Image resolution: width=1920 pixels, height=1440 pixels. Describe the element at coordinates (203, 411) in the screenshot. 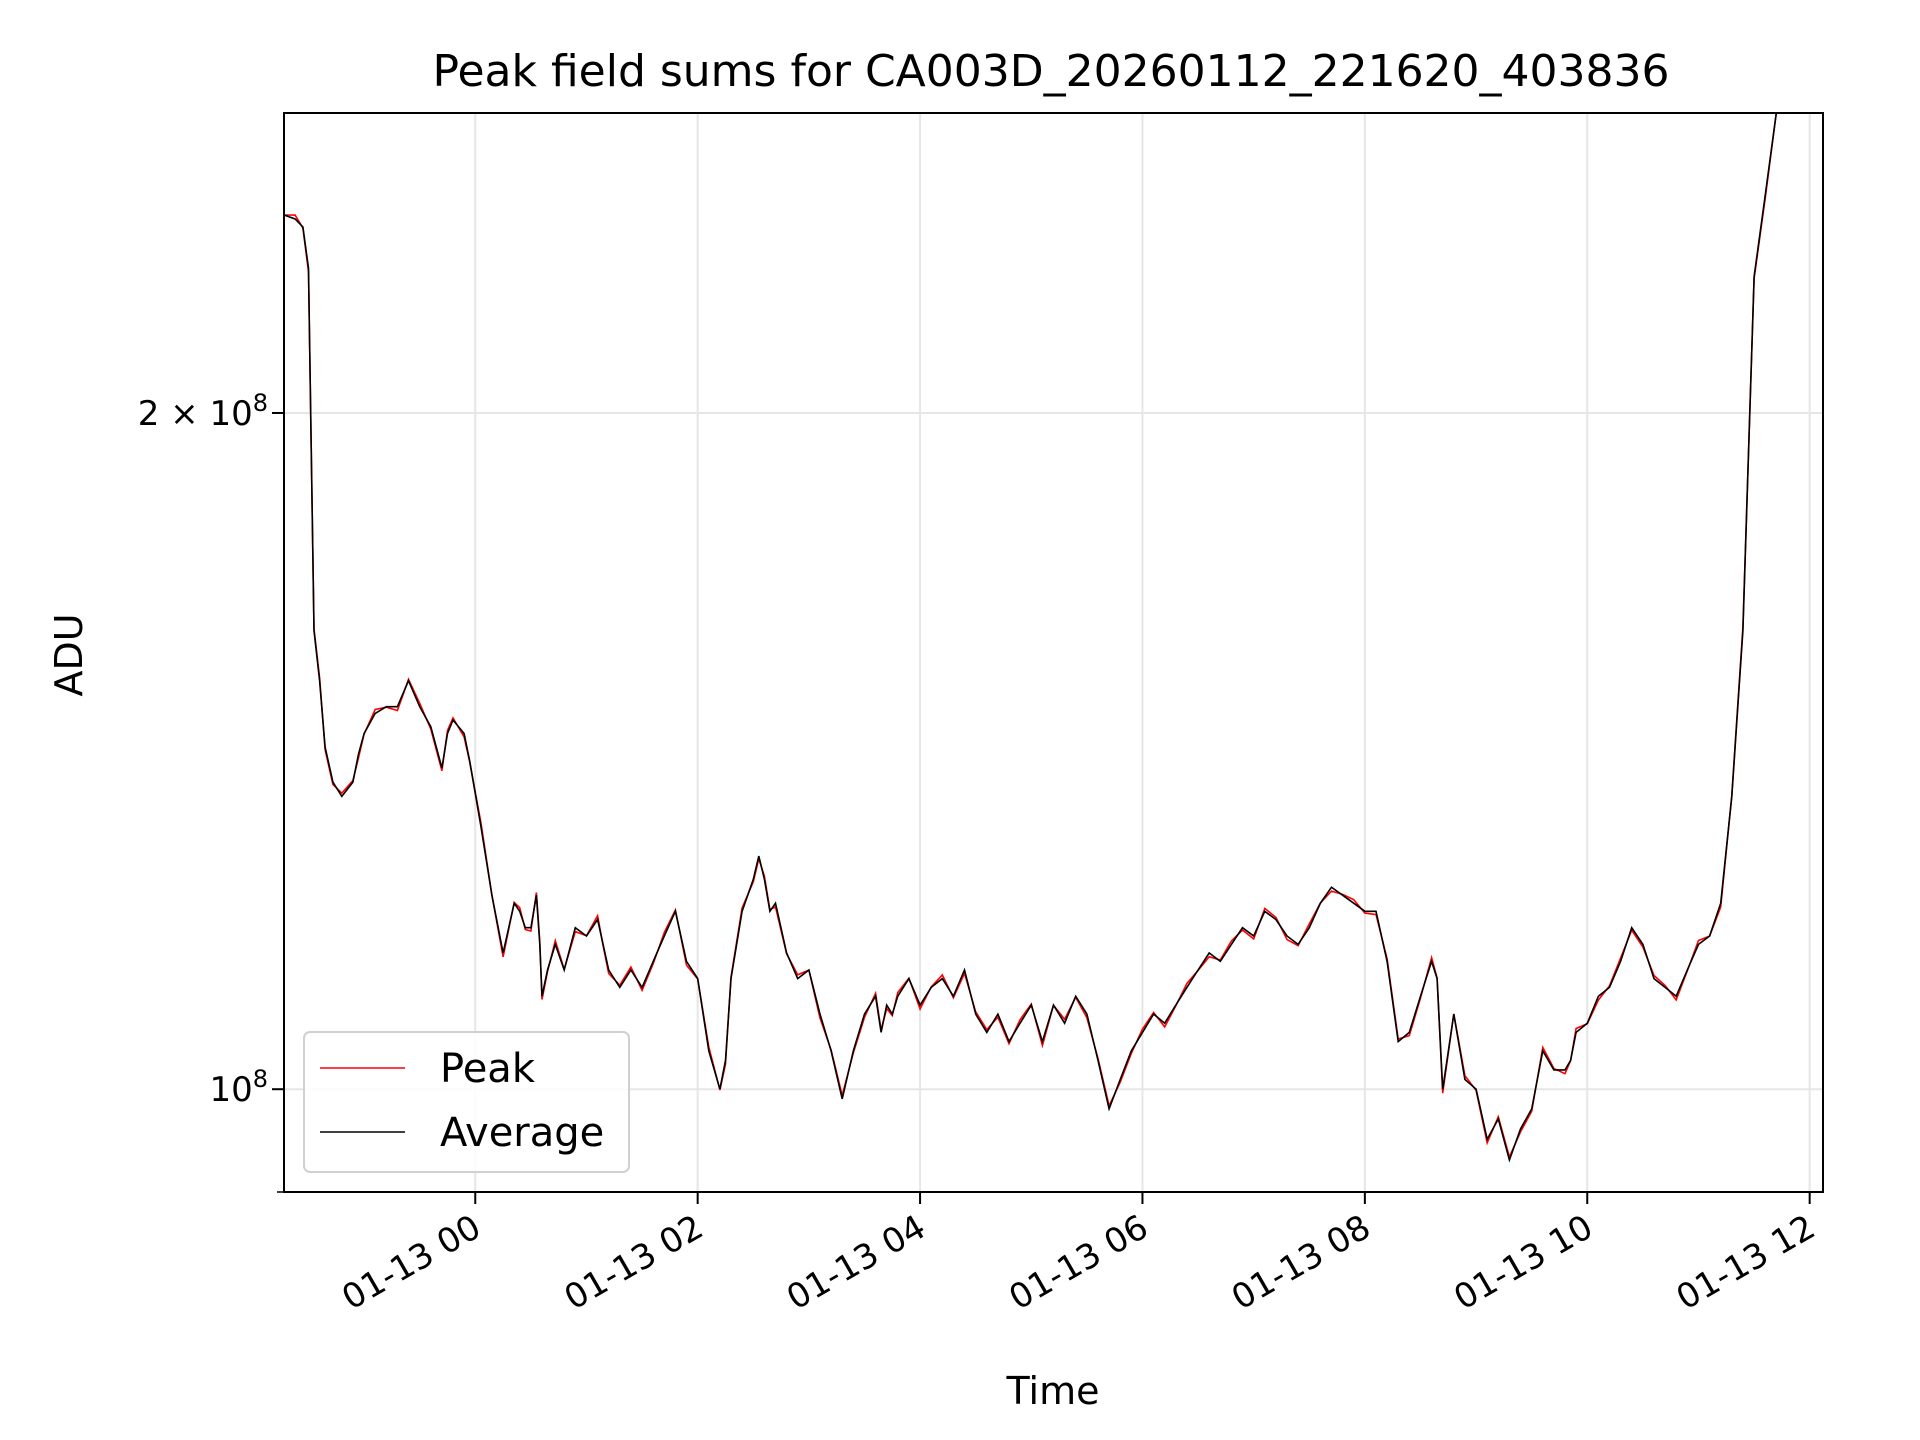

I see `y-tick-label: 2 × 108` at that location.